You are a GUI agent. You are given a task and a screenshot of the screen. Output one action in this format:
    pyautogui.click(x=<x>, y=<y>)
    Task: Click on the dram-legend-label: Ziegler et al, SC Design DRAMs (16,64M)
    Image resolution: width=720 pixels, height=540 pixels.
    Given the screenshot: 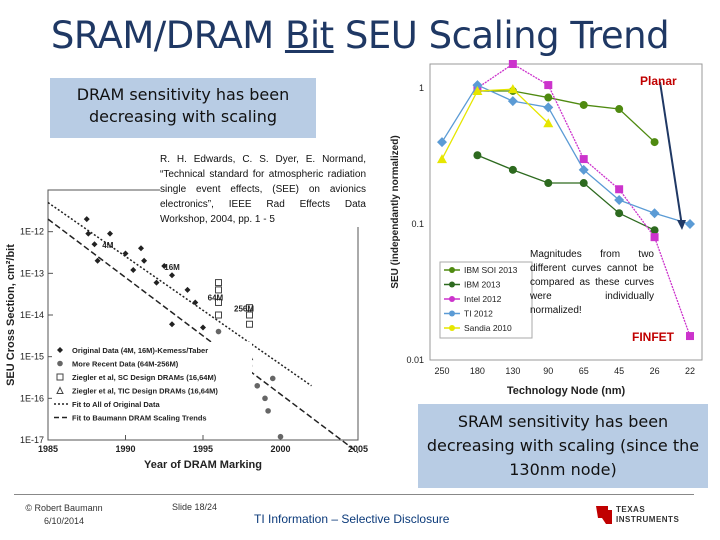 What is the action you would take?
    pyautogui.click(x=144, y=377)
    